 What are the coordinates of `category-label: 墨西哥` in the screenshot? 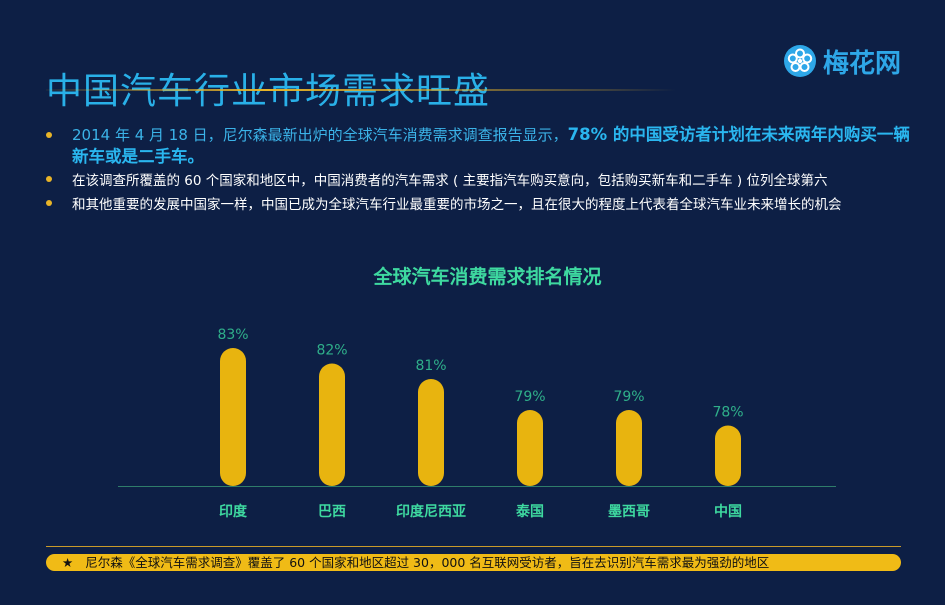 It's located at (629, 512).